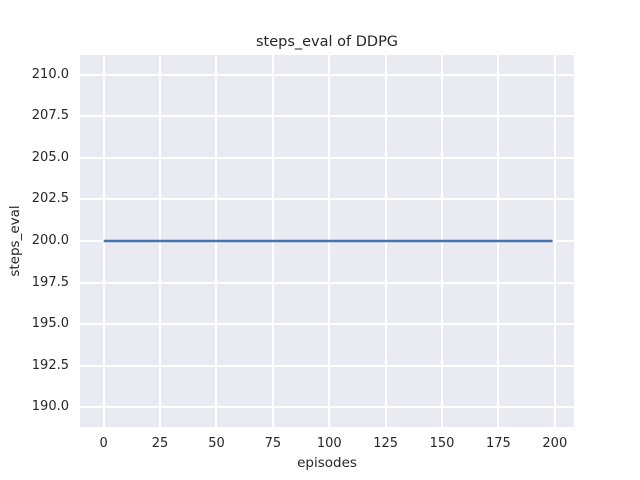 The width and height of the screenshot is (640, 480). What do you see at coordinates (50, 74) in the screenshot?
I see `y-tick-label: 210.0` at bounding box center [50, 74].